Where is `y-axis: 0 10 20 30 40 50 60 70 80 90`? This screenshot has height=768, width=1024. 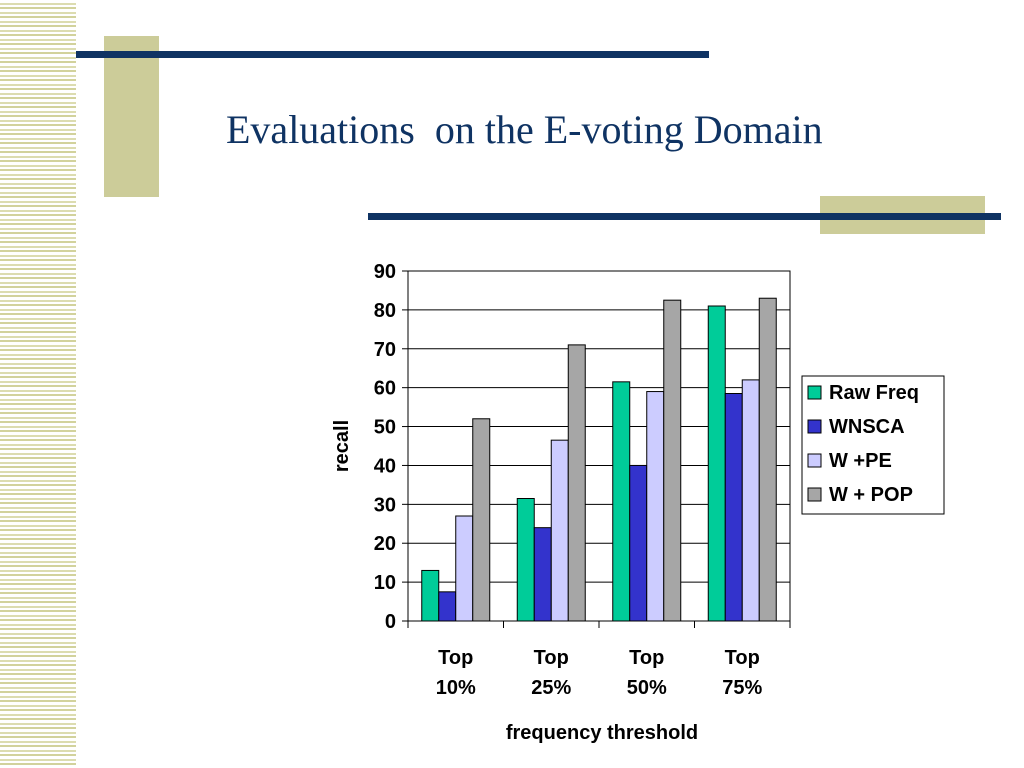 y-axis: 0 10 20 30 40 50 60 70 80 90 is located at coordinates (391, 447).